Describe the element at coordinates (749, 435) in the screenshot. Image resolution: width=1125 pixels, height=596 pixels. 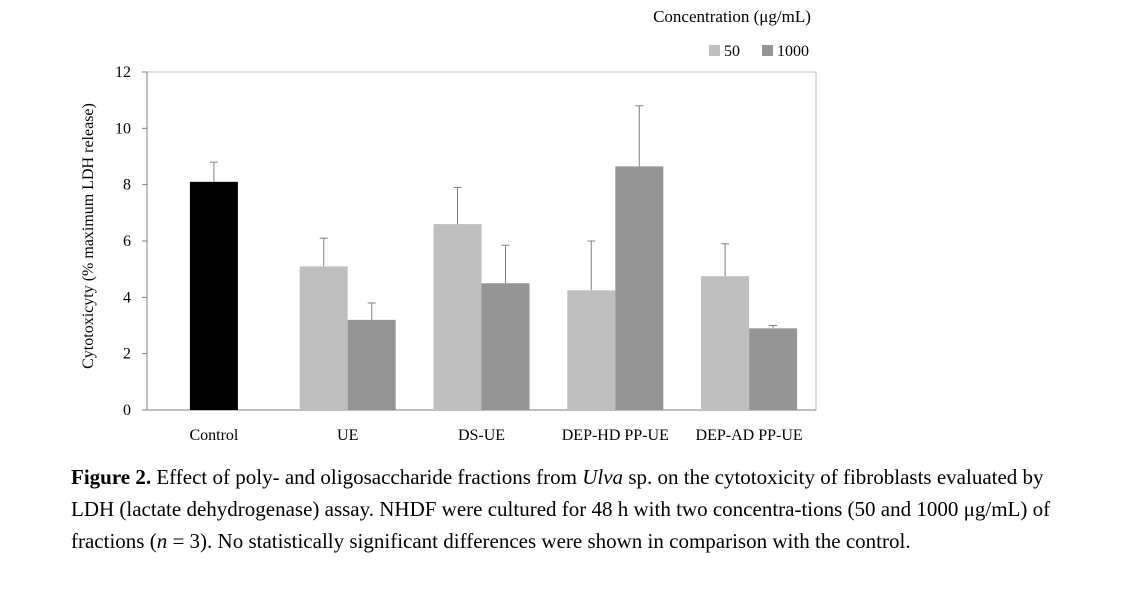
I see `x-tick-label: DEP-AD PP-UE` at that location.